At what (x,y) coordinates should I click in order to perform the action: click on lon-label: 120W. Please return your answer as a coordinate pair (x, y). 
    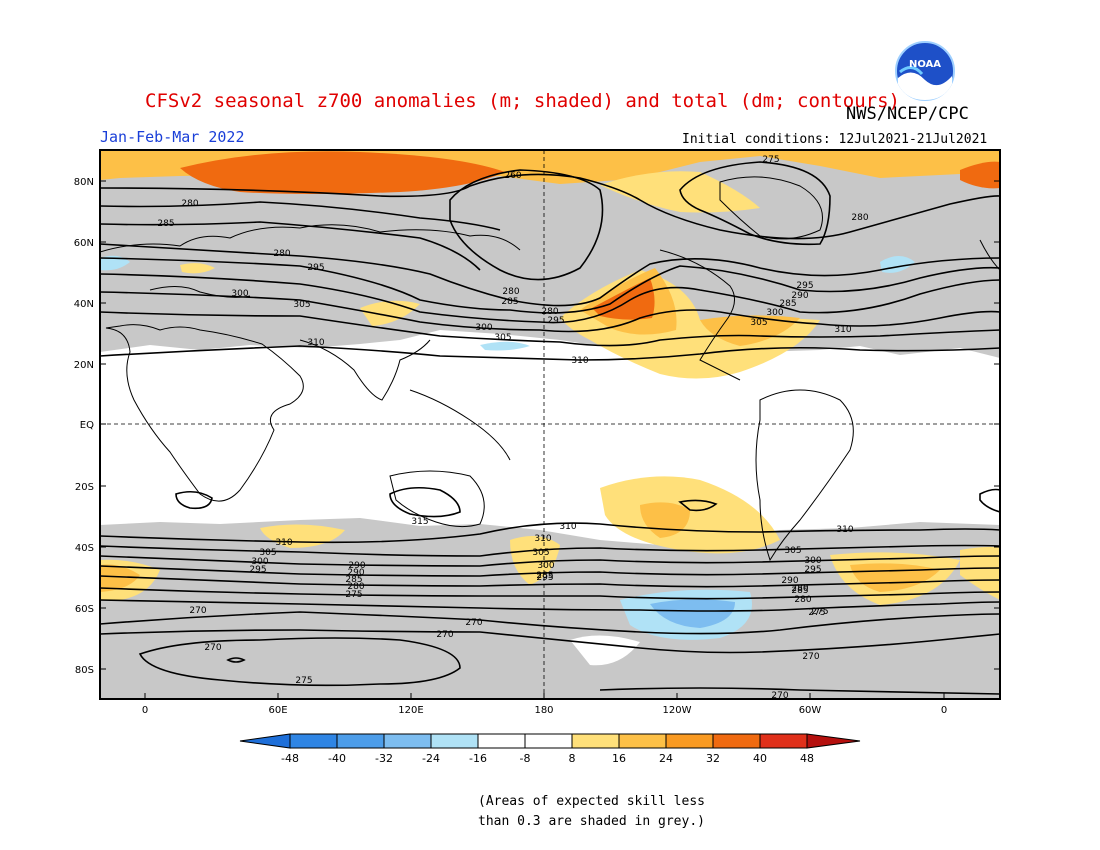
    Looking at the image, I should click on (677, 710).